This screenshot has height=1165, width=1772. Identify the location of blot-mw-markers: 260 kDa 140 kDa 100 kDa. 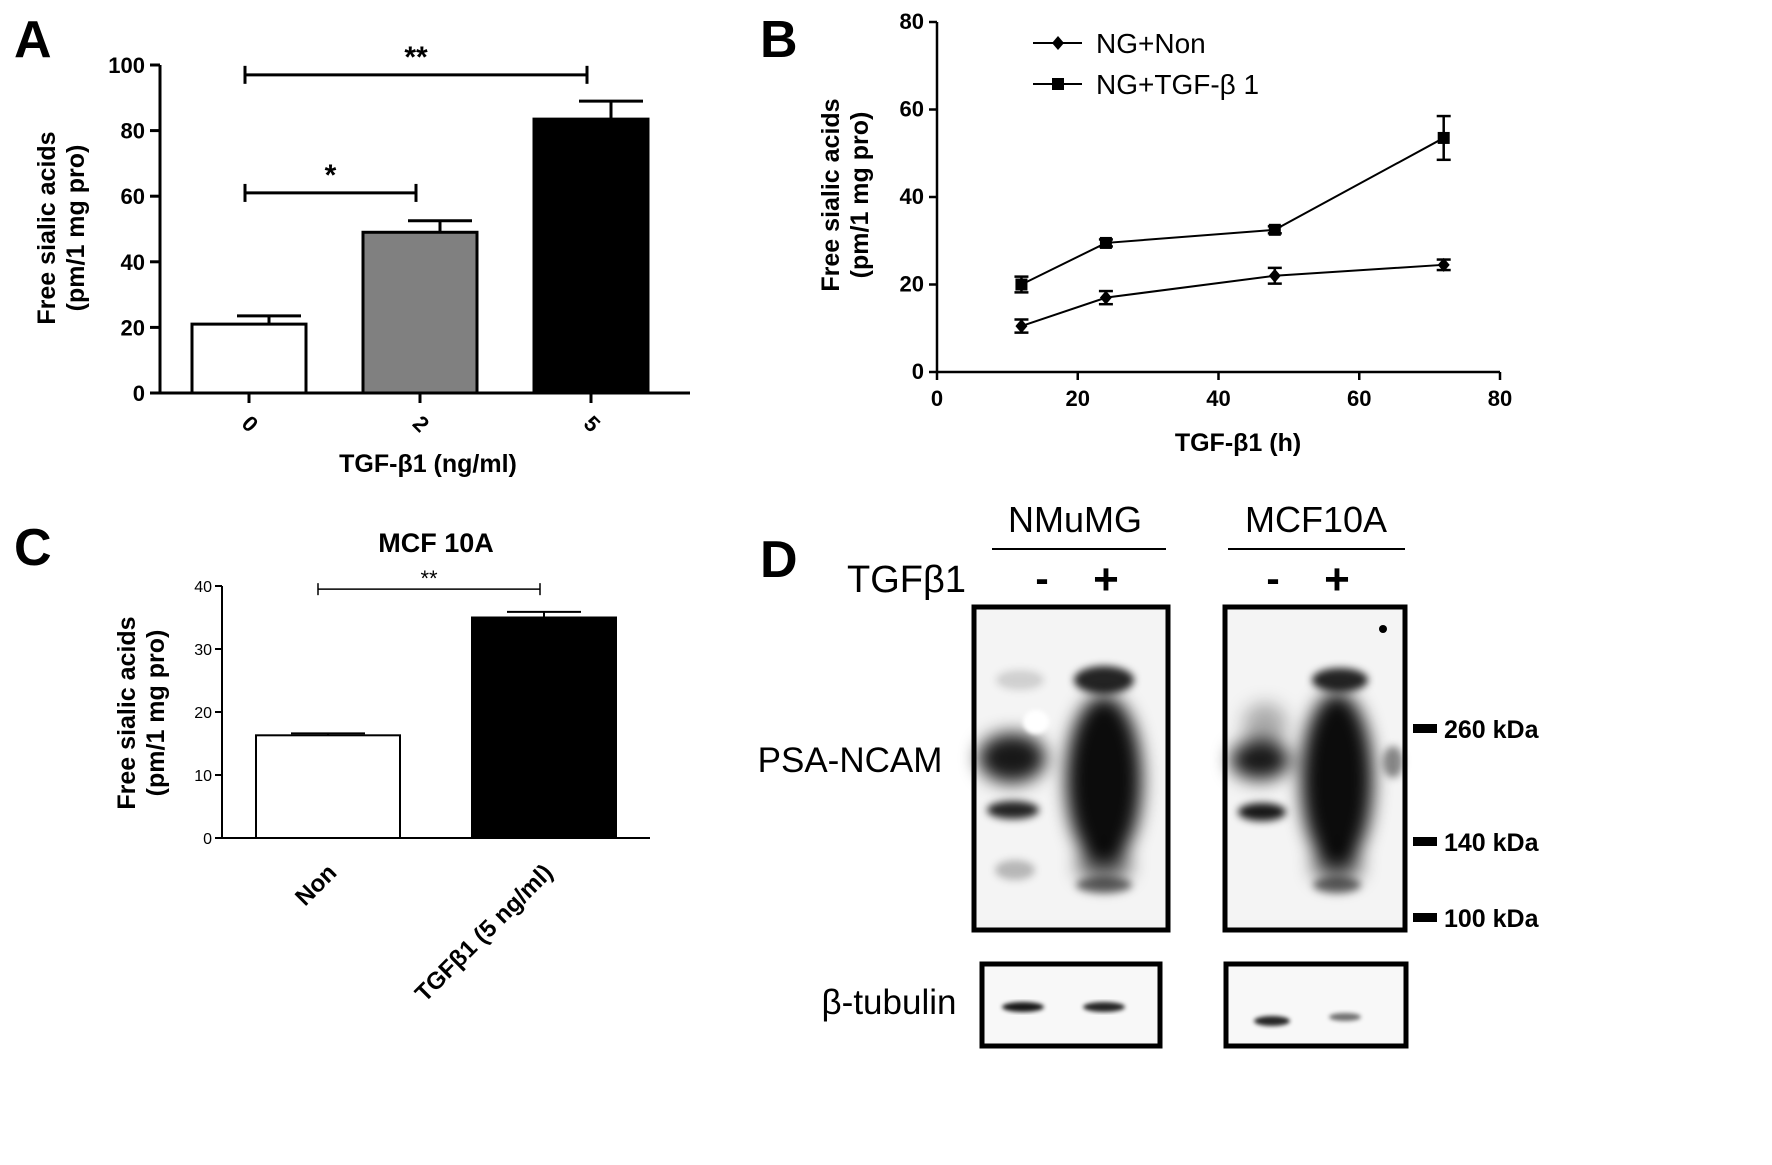
(1476, 824).